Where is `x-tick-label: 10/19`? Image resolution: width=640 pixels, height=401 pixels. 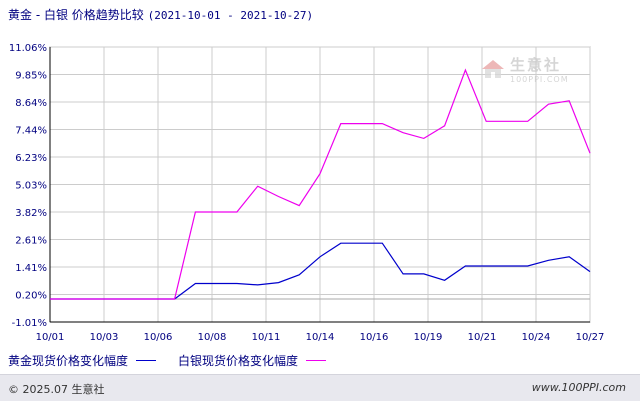
x-tick-label: 10/19 is located at coordinates (428, 337).